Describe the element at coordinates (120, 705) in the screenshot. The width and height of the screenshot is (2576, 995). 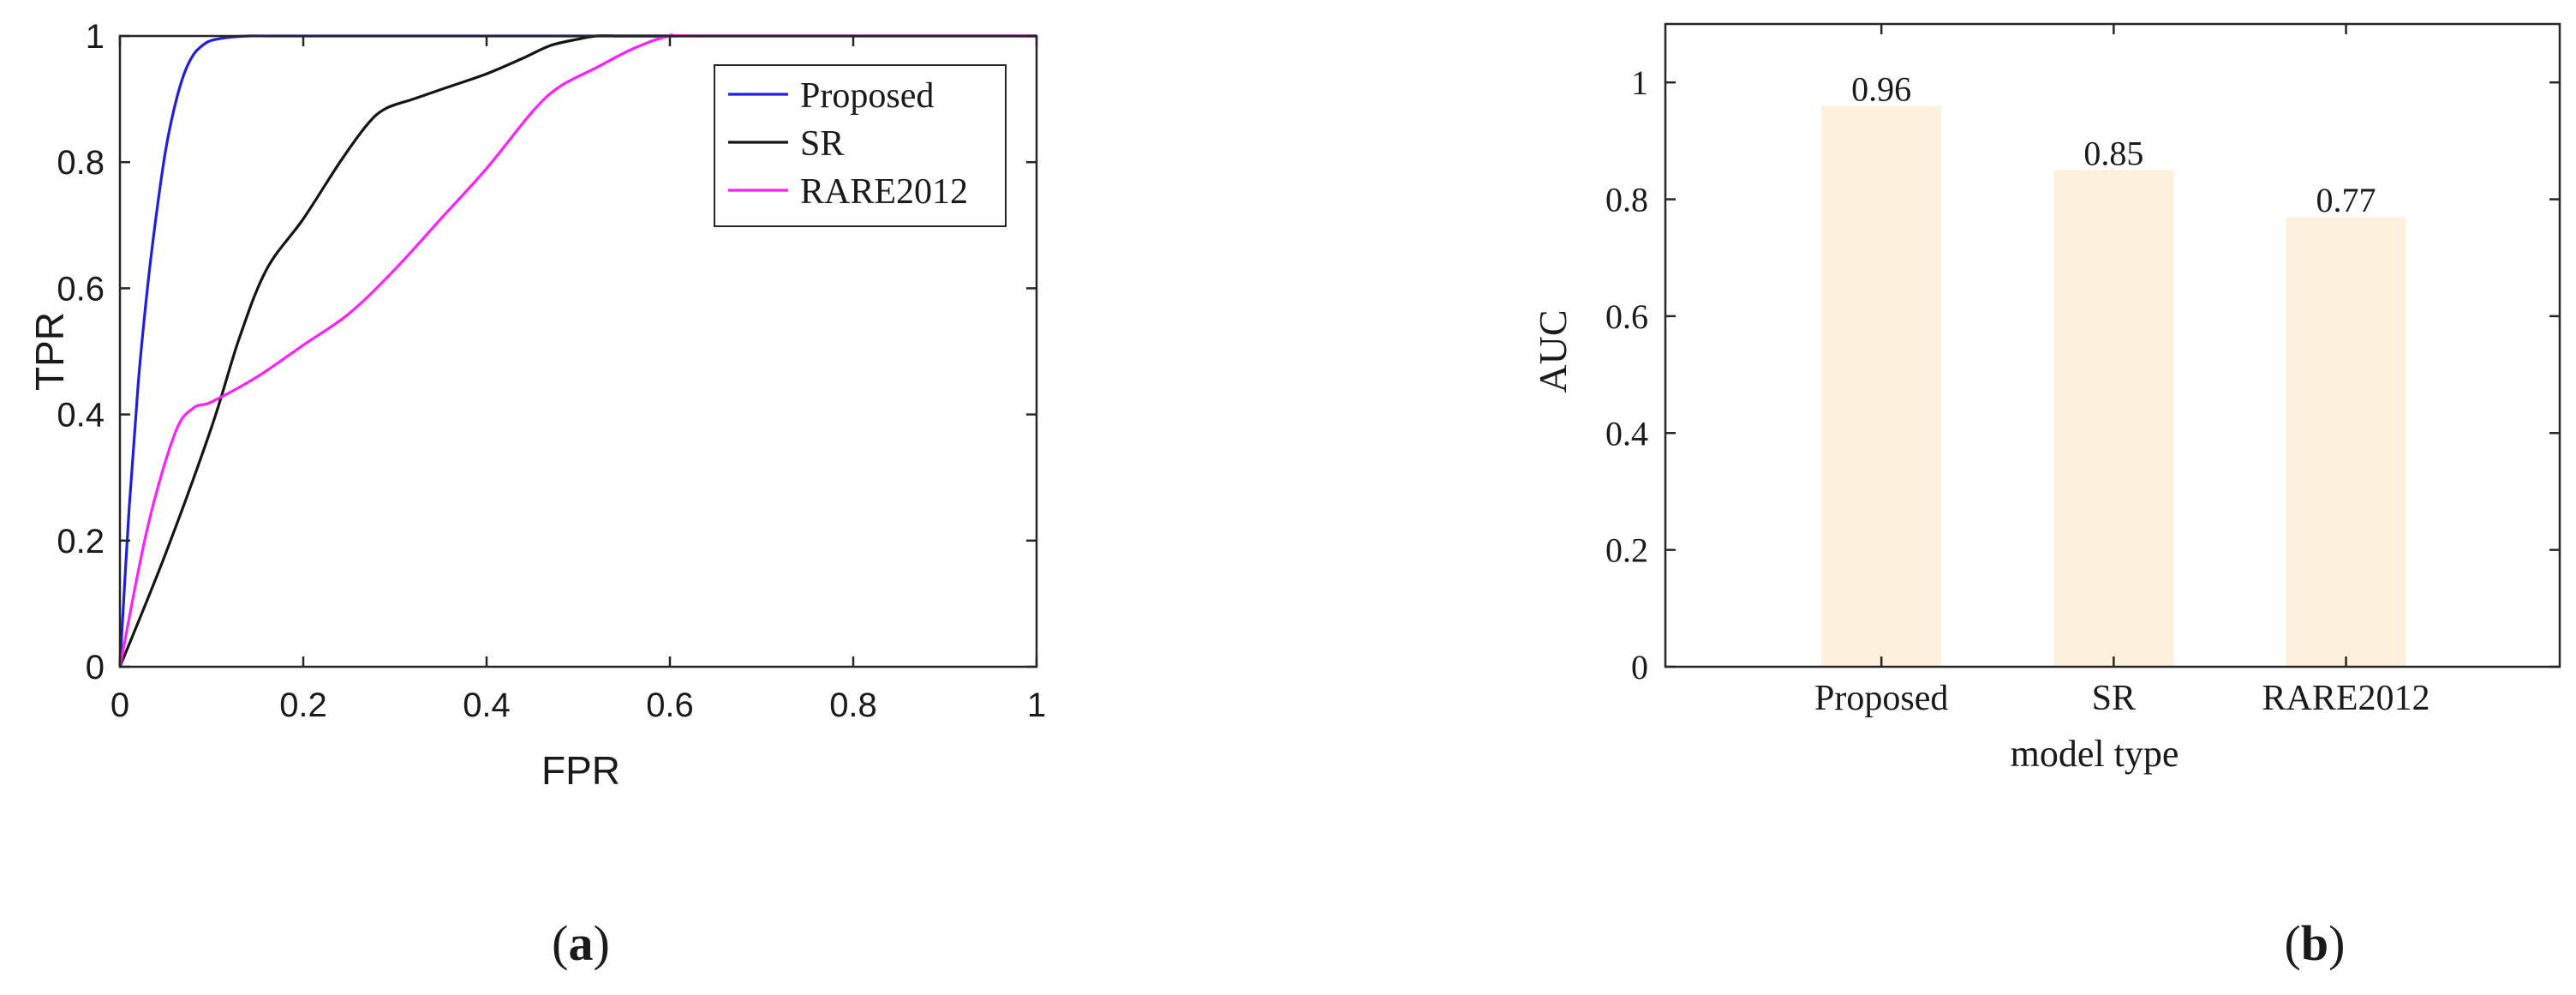
I see `roc-x-tick-label: 0` at that location.